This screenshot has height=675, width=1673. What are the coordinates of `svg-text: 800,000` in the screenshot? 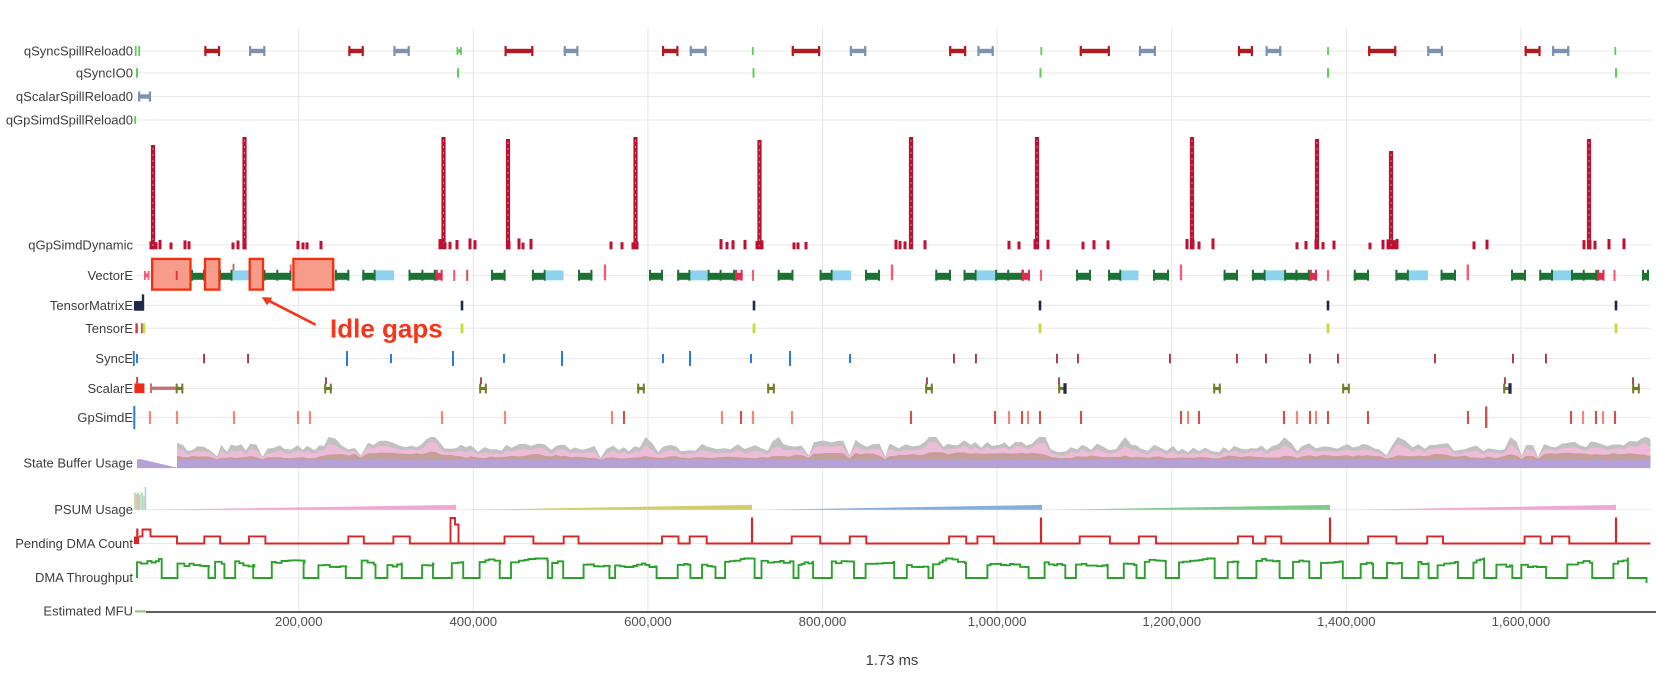 It's located at (823, 621).